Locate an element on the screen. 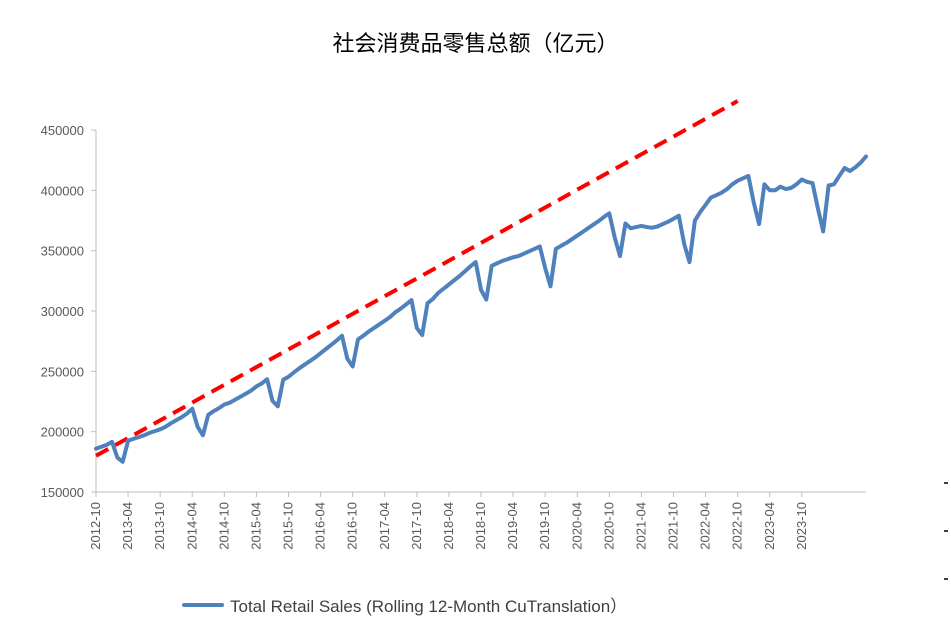  x-tick-label: 2012-10 is located at coordinates (95, 526).